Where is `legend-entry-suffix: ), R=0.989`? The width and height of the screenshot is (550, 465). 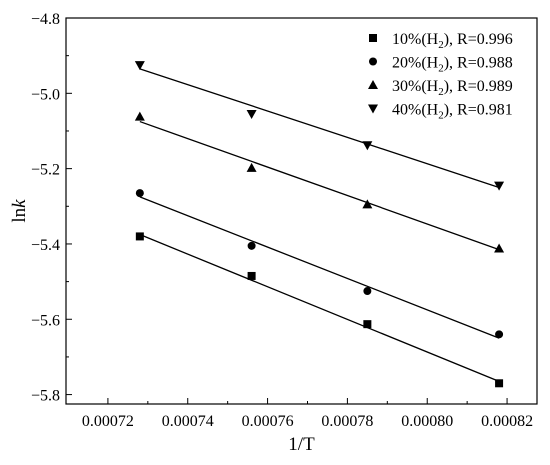 legend-entry-suffix: ), R=0.989 is located at coordinates (478, 86).